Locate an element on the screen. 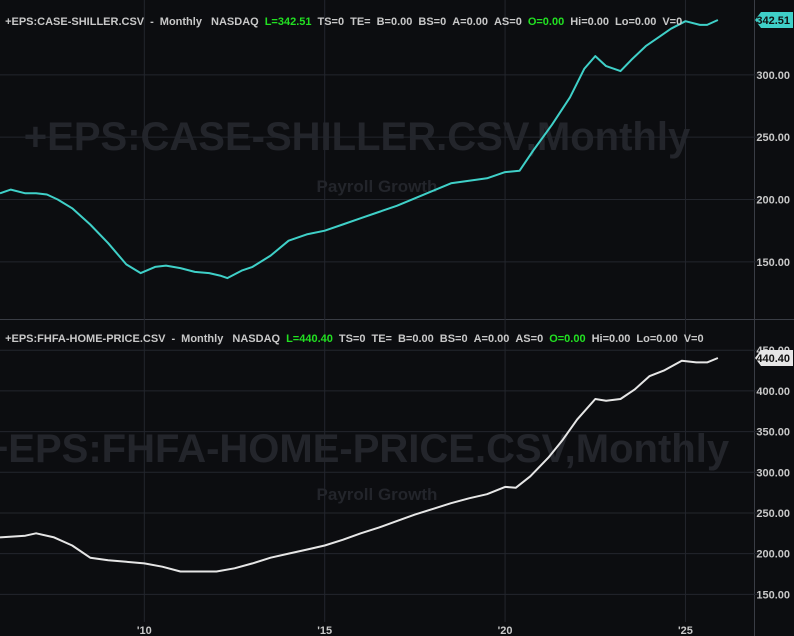  last-price-label: 342.51 is located at coordinates (773, 21).